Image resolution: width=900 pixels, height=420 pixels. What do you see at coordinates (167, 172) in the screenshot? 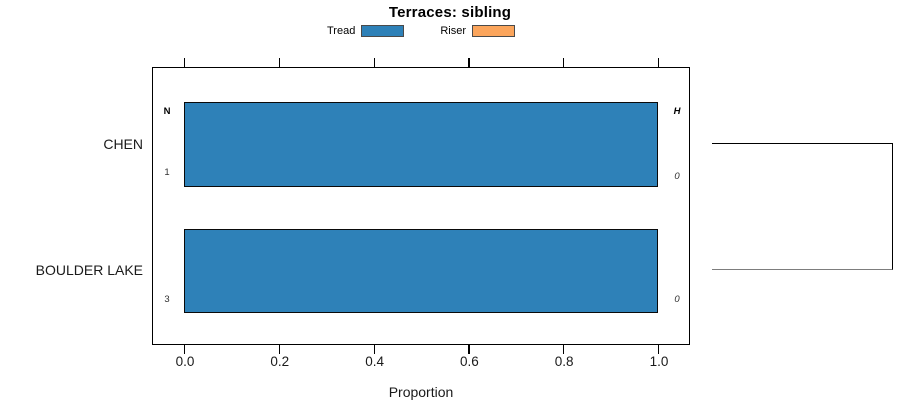
I see `annot-n-value-chen: 1` at bounding box center [167, 172].